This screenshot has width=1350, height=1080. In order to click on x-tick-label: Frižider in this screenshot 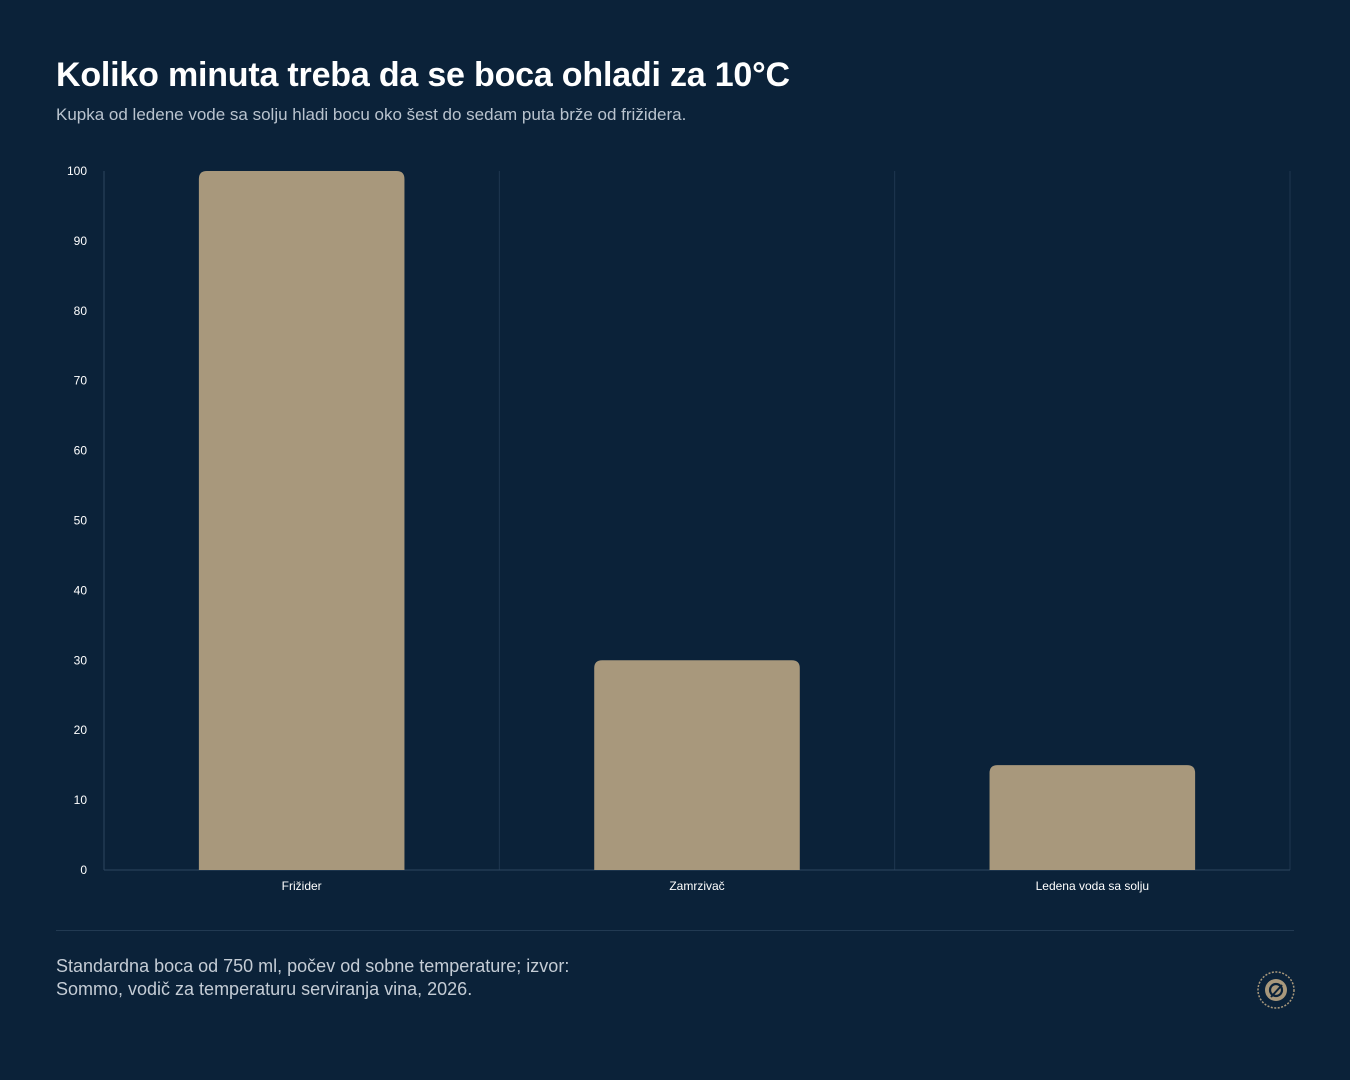, I will do `click(302, 886)`.